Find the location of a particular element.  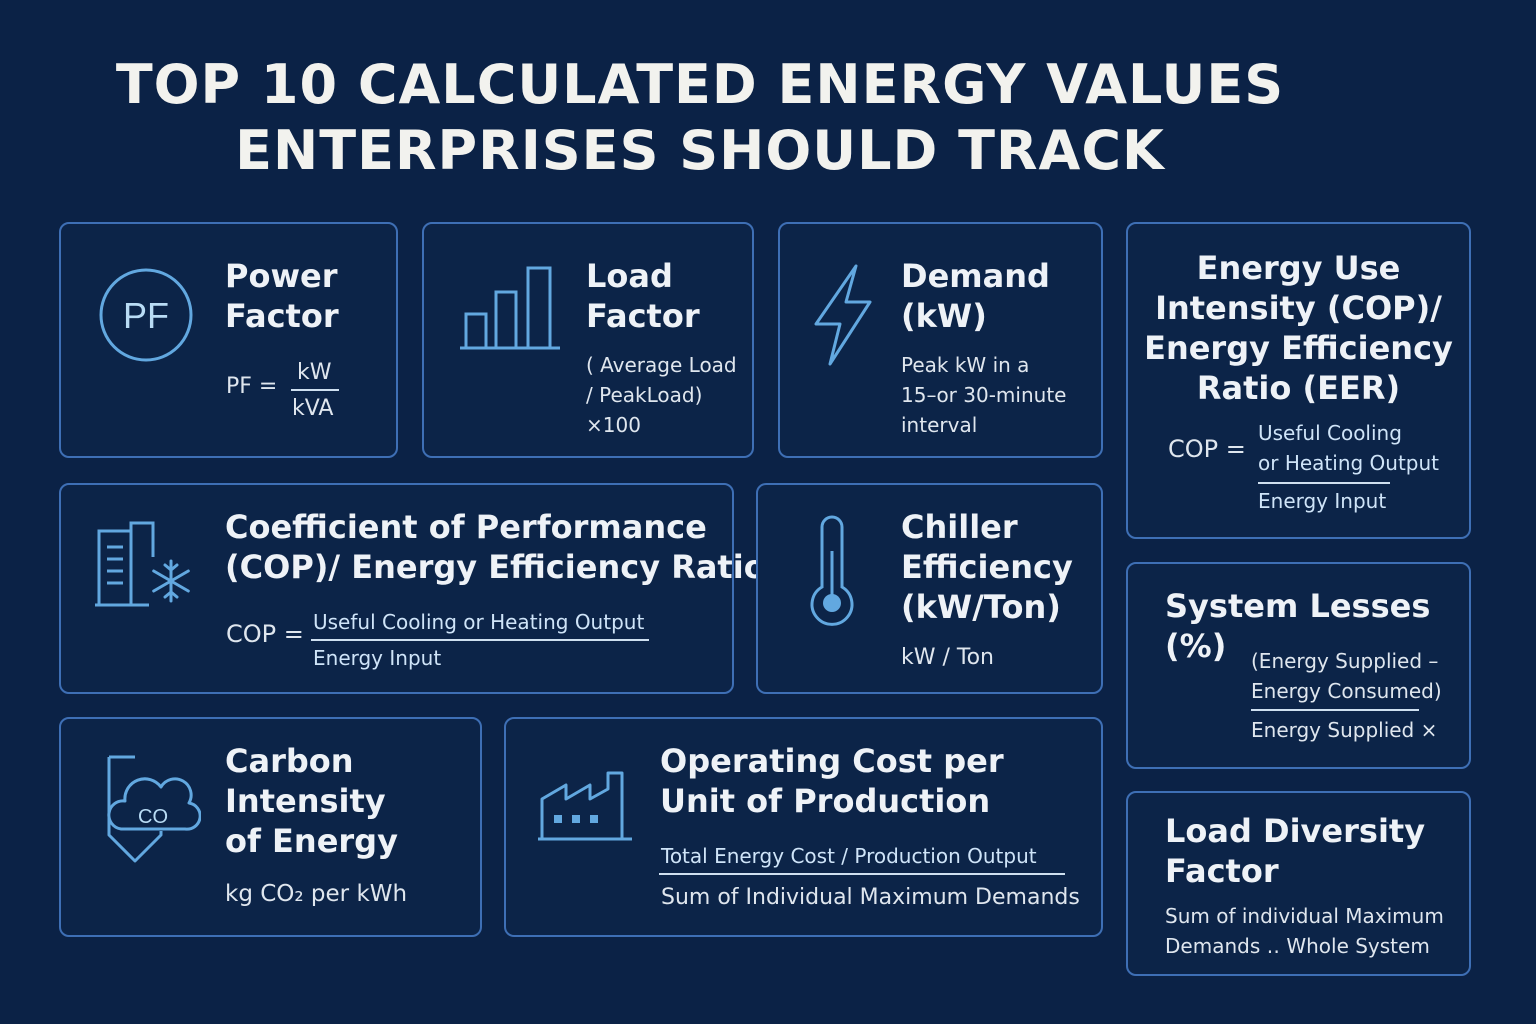

operating-cost-title-2: Unit of Production is located at coordinates (825, 801).